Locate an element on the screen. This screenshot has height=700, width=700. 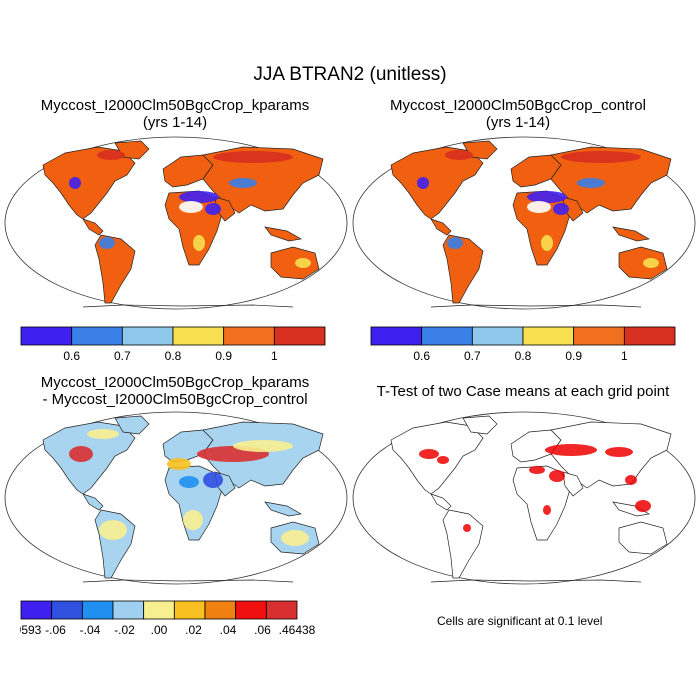
panel1-north-america is located at coordinates (89, 183).